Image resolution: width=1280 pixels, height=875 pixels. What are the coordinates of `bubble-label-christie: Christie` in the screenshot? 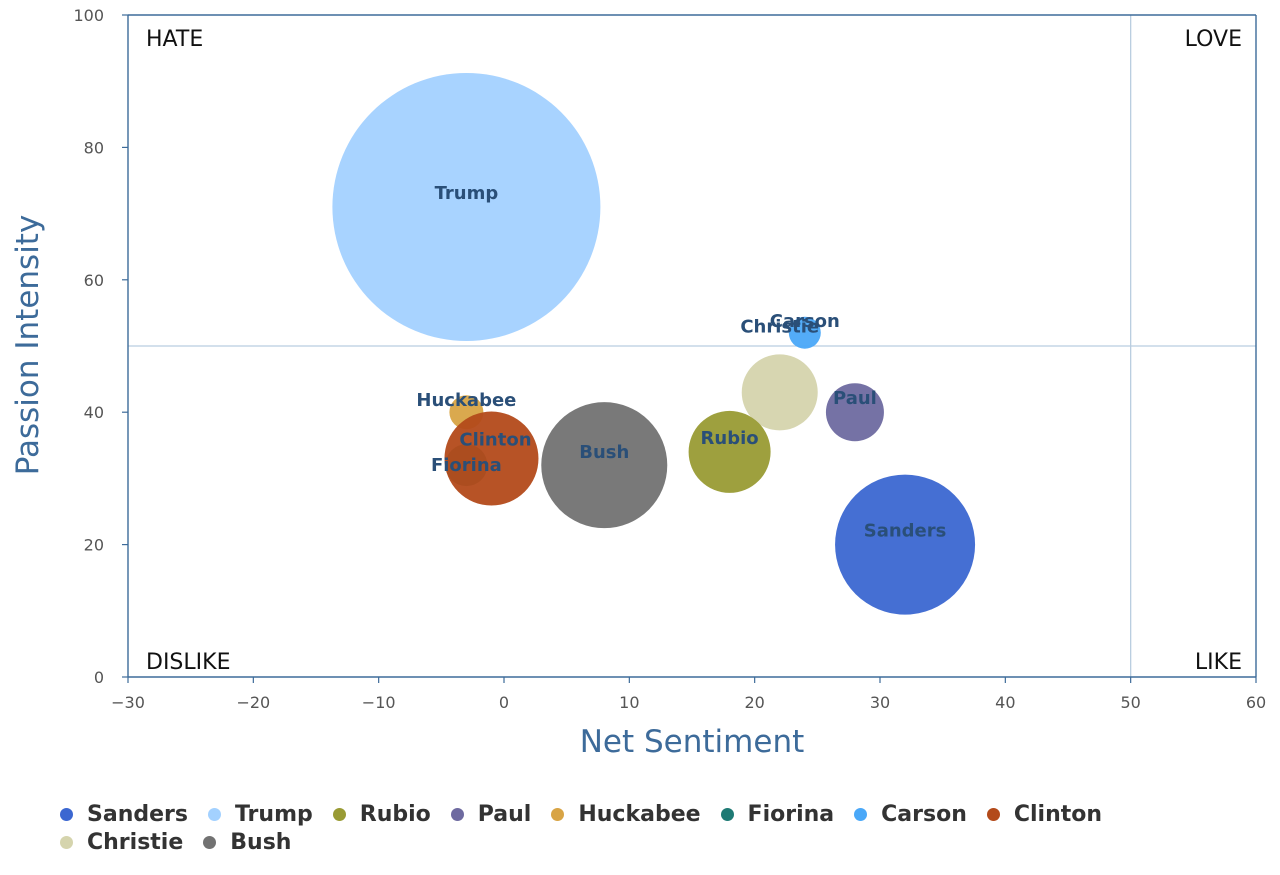 It's located at (779, 326).